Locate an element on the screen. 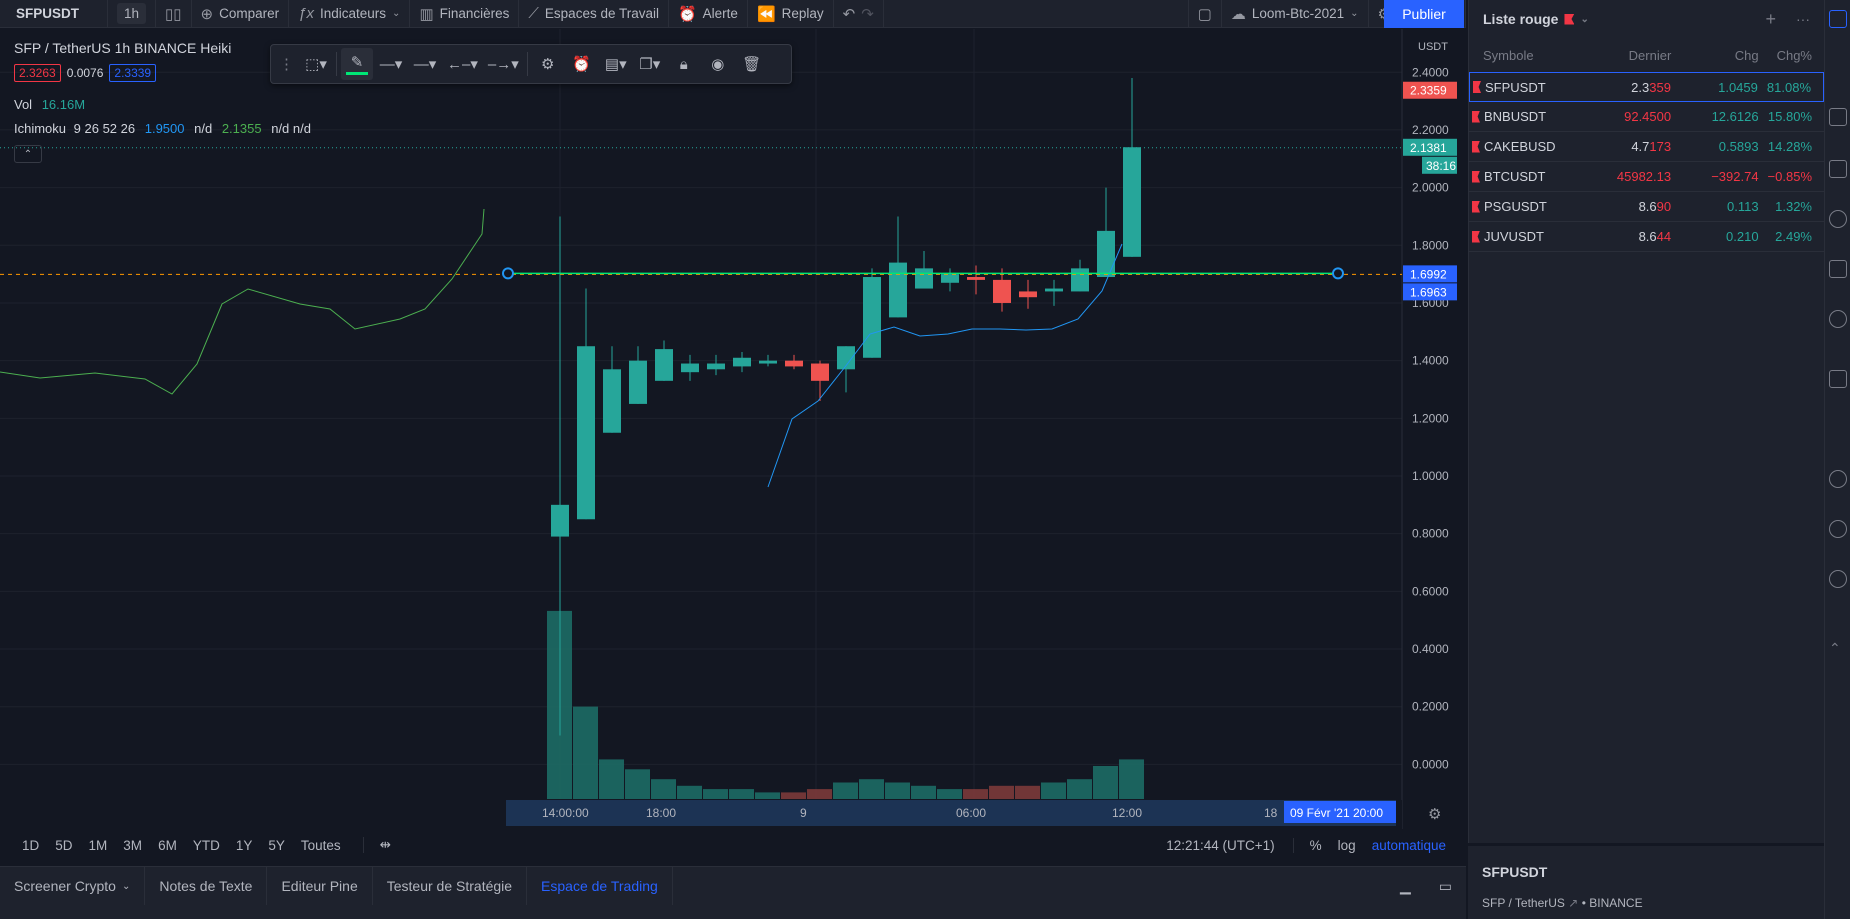 The image size is (1850, 919). ideas-icon is located at coordinates (1838, 319).